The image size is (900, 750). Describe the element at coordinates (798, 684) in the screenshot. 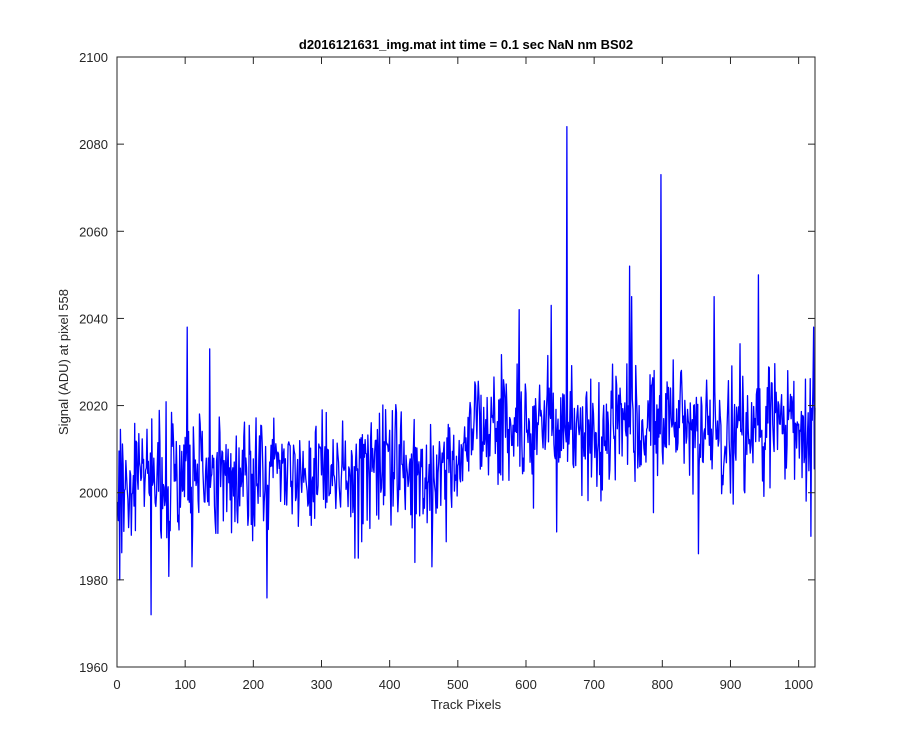

I see `x-tick-label: 1000` at that location.